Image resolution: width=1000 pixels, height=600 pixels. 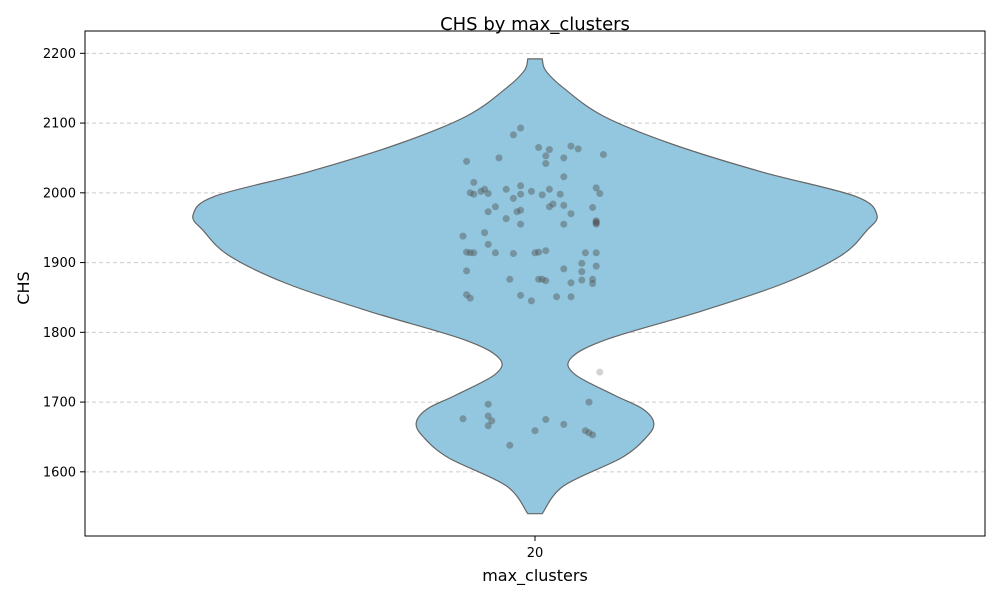 I want to click on x-axis-ticks: 20, so click(x=535, y=548).